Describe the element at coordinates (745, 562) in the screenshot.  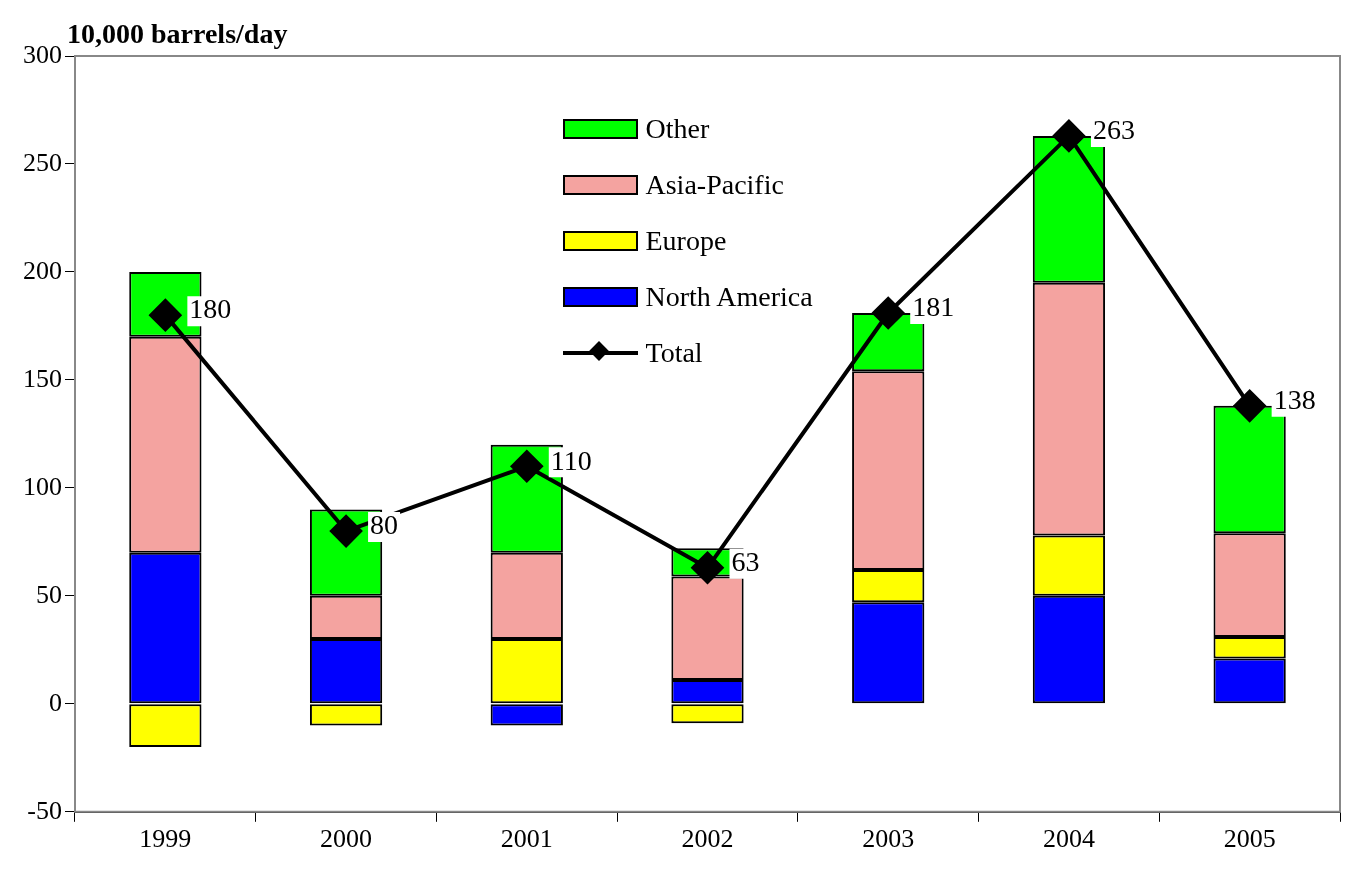
I see `data-label: 63` at that location.